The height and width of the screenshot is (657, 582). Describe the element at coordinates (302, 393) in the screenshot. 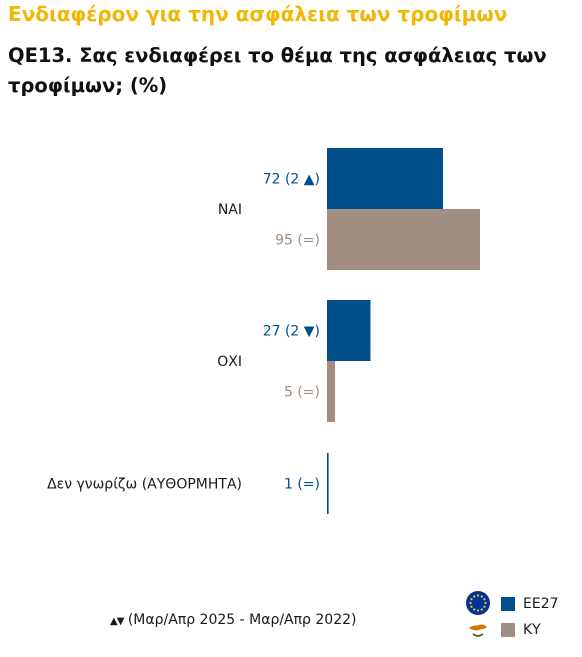

I see `data-label-cy: 5 (=)` at that location.